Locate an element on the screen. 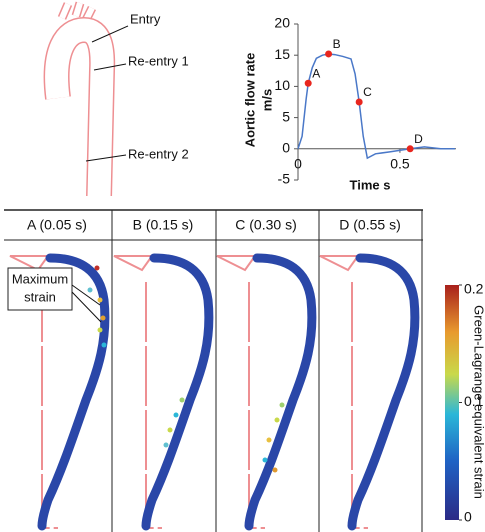 This screenshot has height=532, width=485. y-tick-label: 20 is located at coordinates (282, 23).